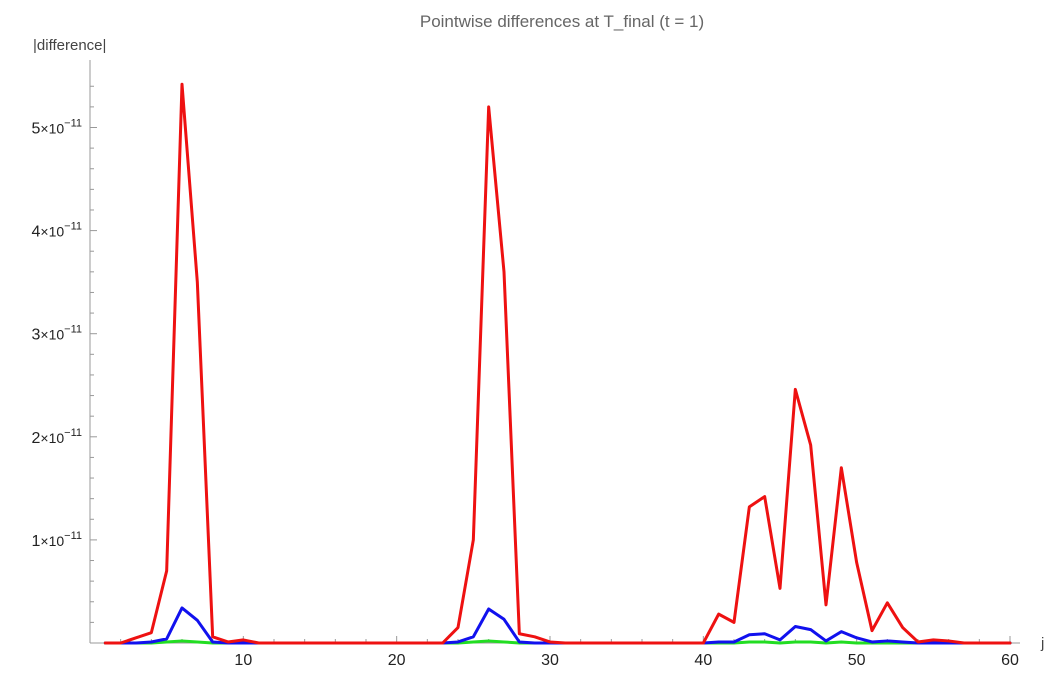 The height and width of the screenshot is (673, 1056). I want to click on y-ticks: 1×10⁻¹¹ 2×10⁻¹¹ 3×10⁻¹¹ 4×10⁻¹¹ 5×10⁻¹¹, so click(64, 354).